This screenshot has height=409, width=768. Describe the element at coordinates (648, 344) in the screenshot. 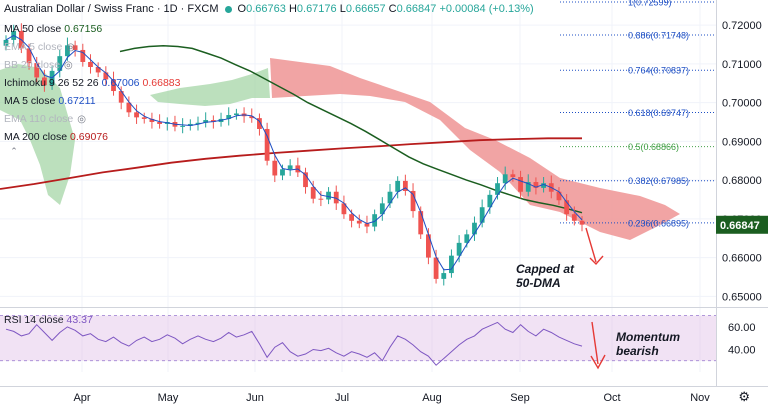

I see `momentum-annotation: Momentum bearish` at that location.